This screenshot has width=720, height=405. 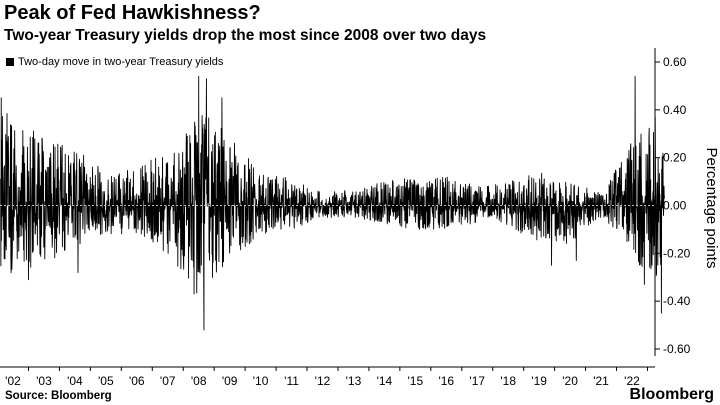 What do you see at coordinates (58, 396) in the screenshot?
I see `source-note: Source: Bloomberg` at bounding box center [58, 396].